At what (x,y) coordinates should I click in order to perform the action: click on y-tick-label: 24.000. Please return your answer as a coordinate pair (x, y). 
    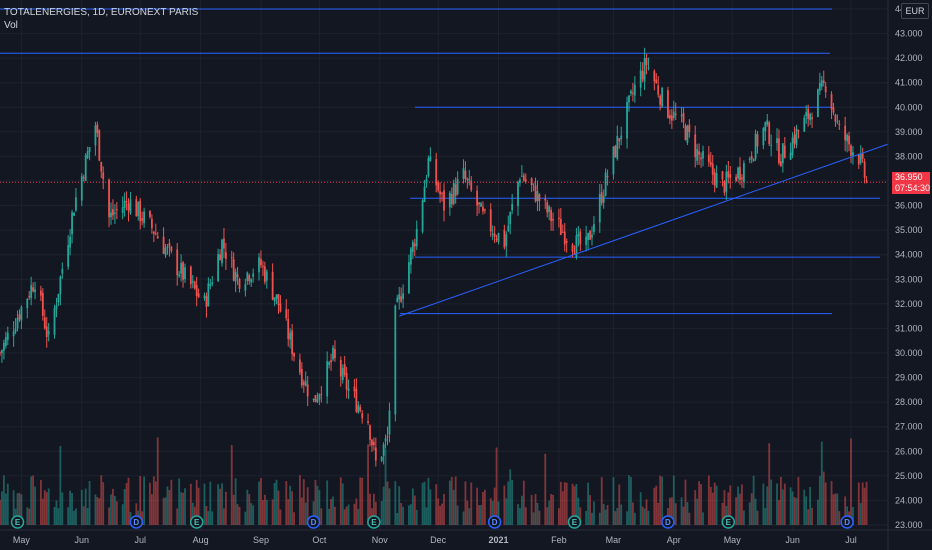
    Looking at the image, I should click on (909, 500).